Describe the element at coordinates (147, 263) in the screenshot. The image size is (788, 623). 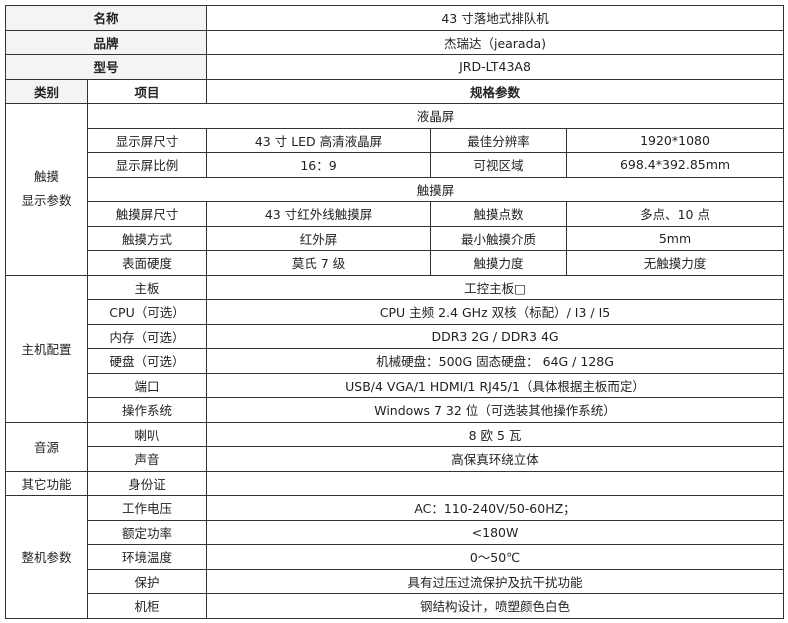
I see `table-cell: 表面硬度` at that location.